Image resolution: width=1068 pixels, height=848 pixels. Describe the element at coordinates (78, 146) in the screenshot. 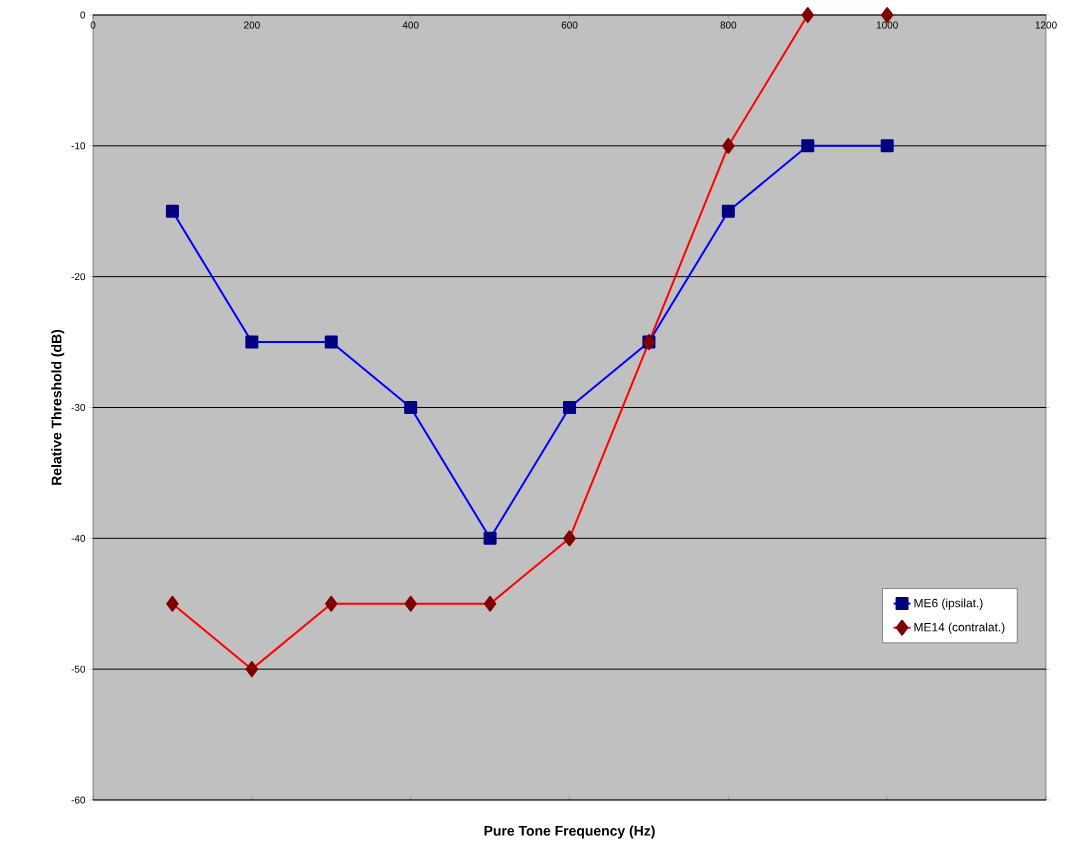

I see `y-tick-label: -10` at that location.